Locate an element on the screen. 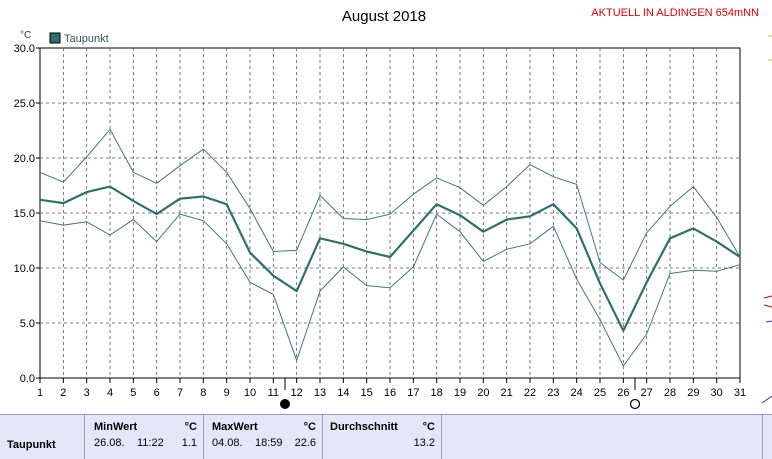  max-date: 04.08. is located at coordinates (227, 443).